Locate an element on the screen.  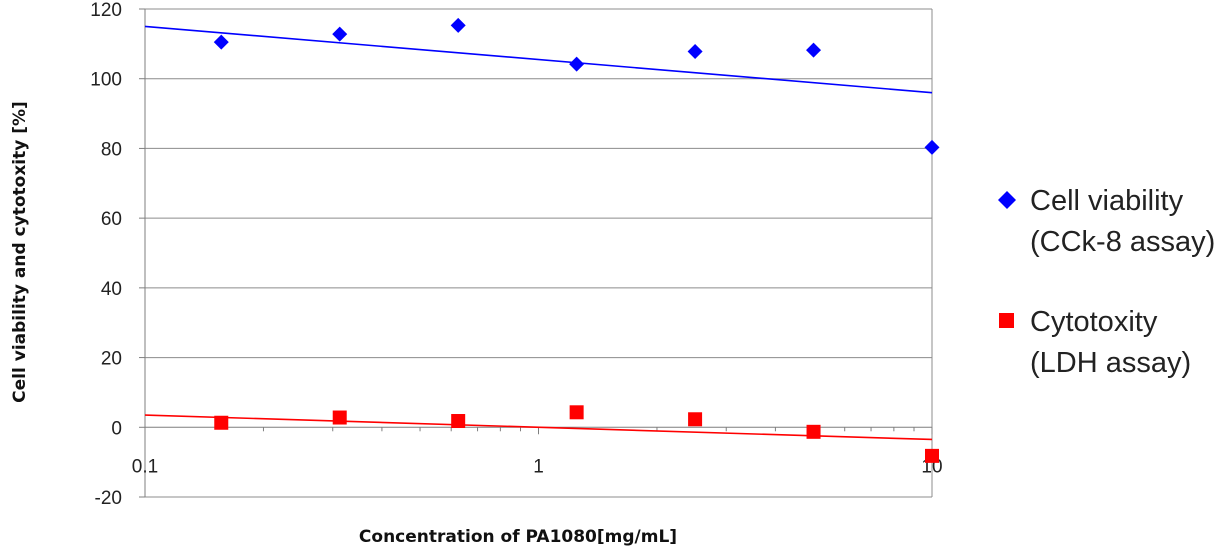
legend-item-cytotoxity: Cytotoxity (LDH assay) is located at coordinates (1095, 342).